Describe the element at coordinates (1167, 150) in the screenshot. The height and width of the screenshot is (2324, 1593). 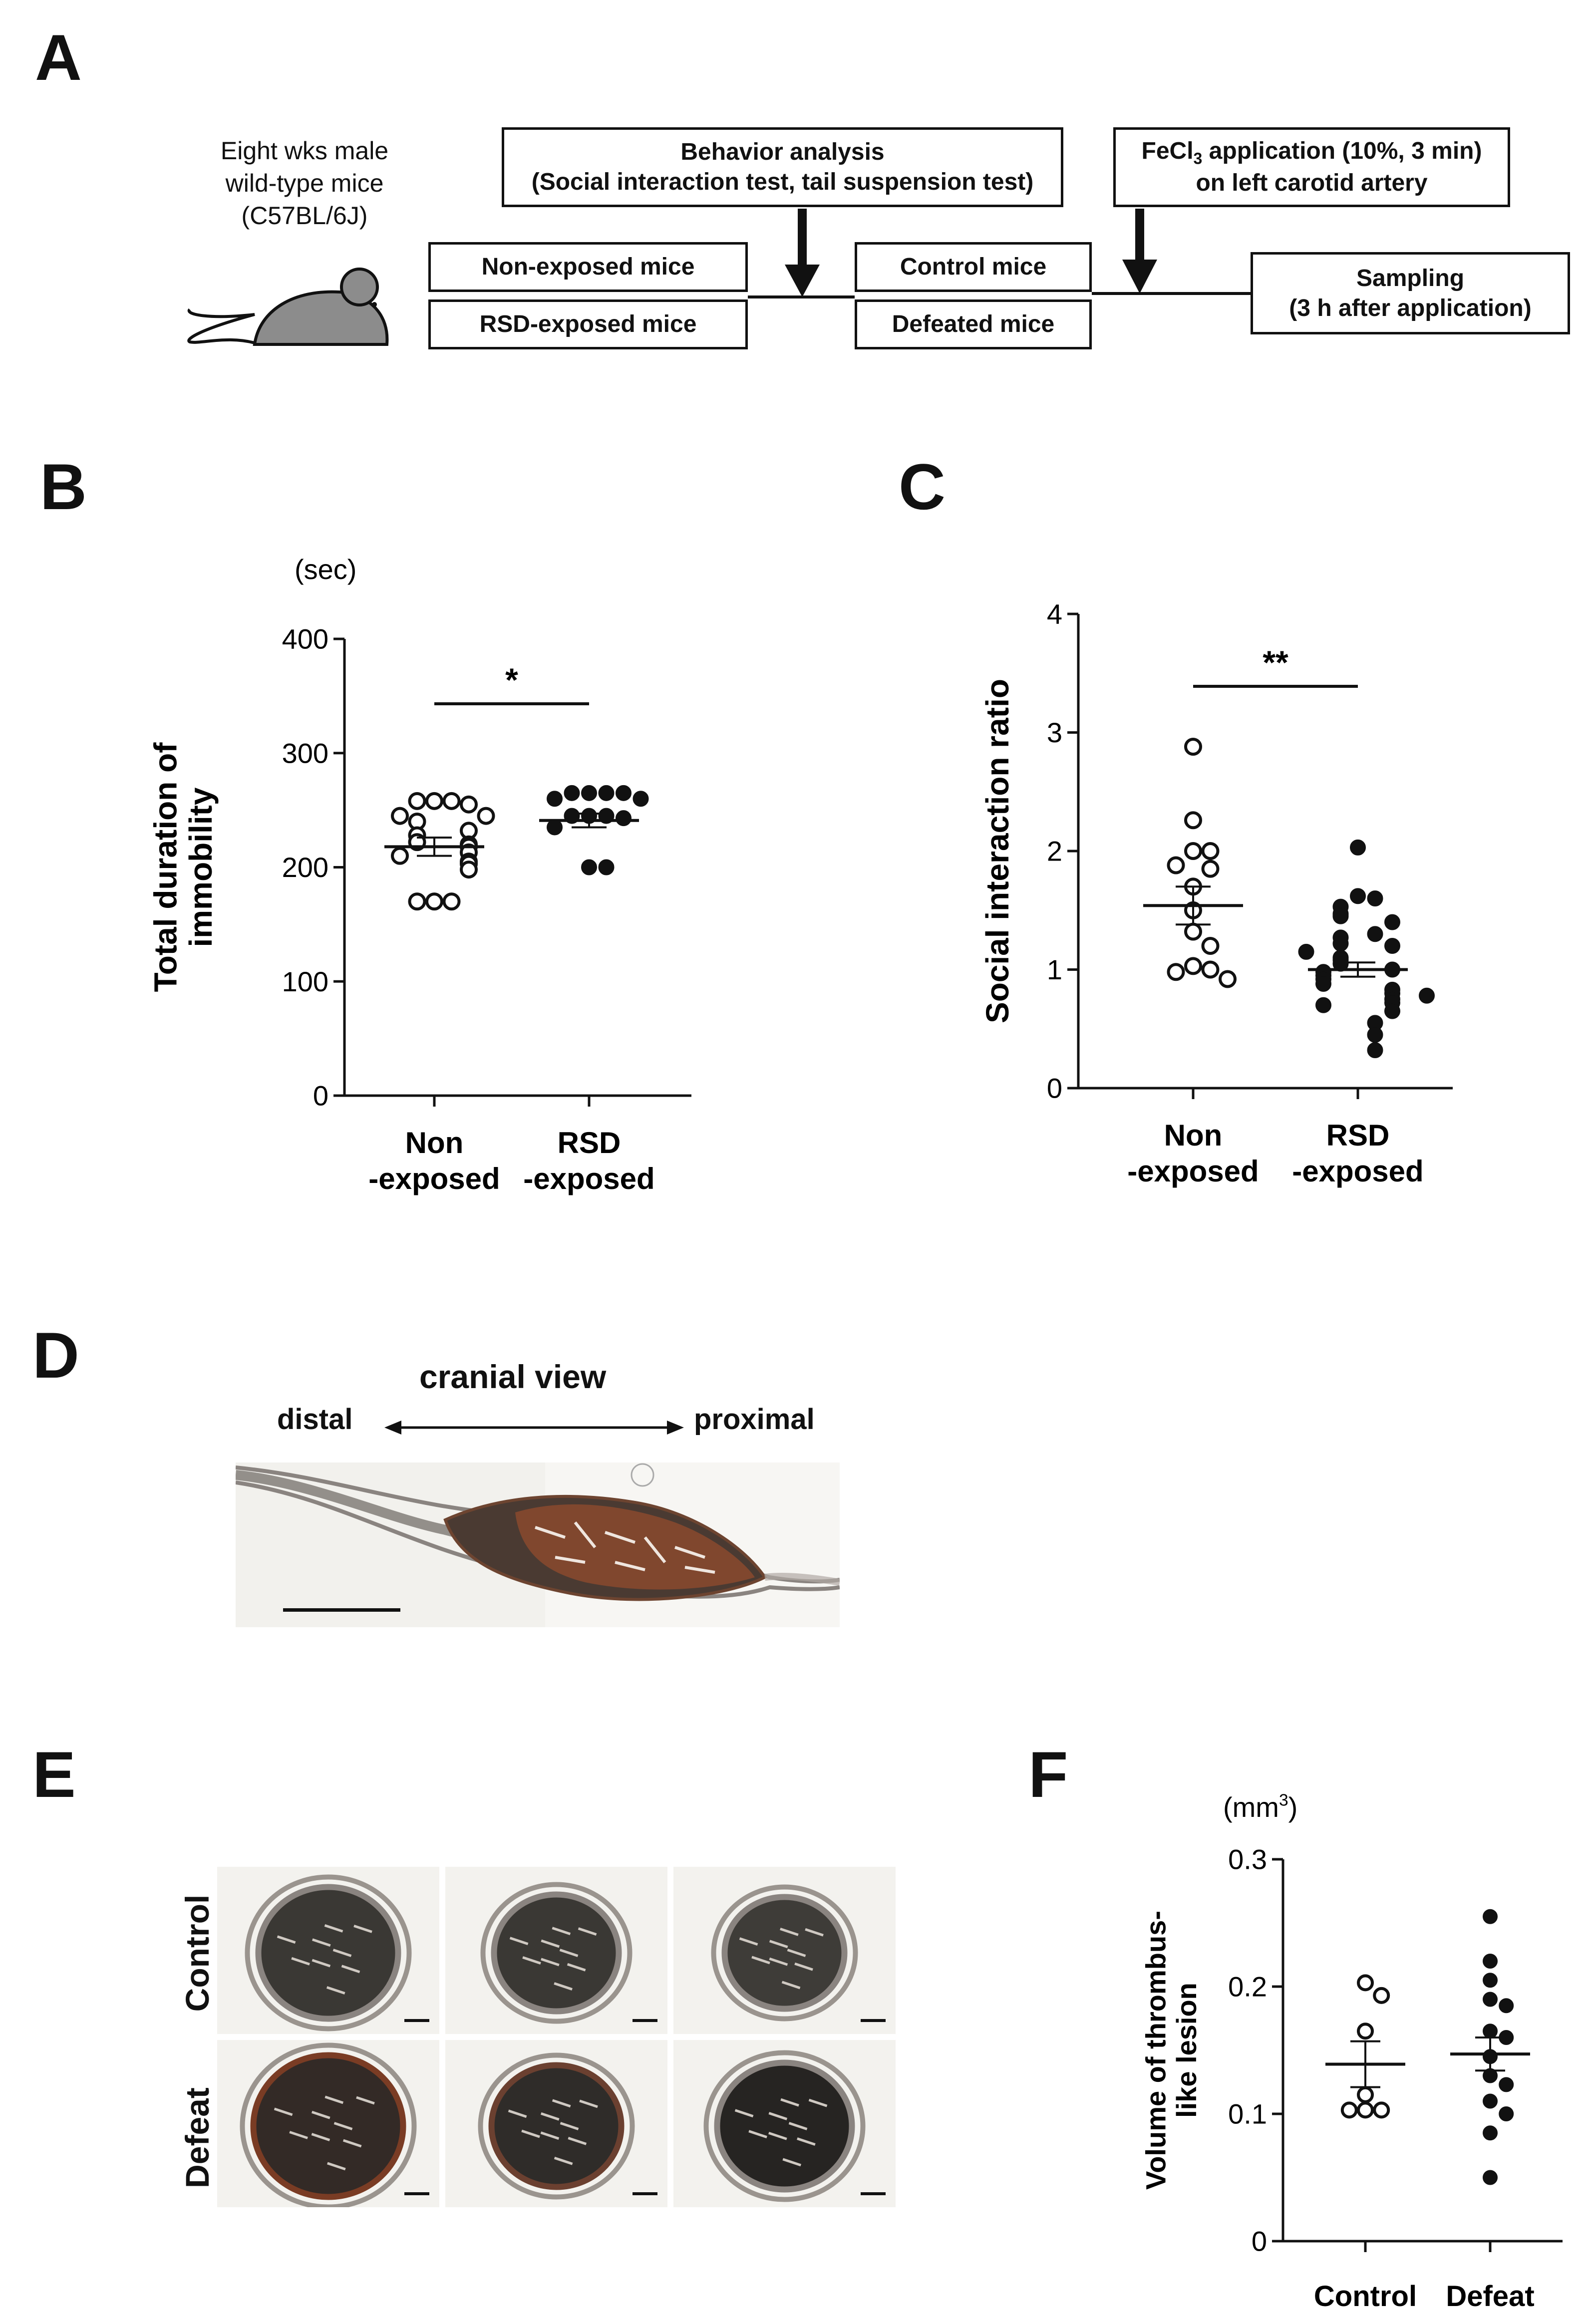
I see `fecl3-prefix: FeCl` at that location.